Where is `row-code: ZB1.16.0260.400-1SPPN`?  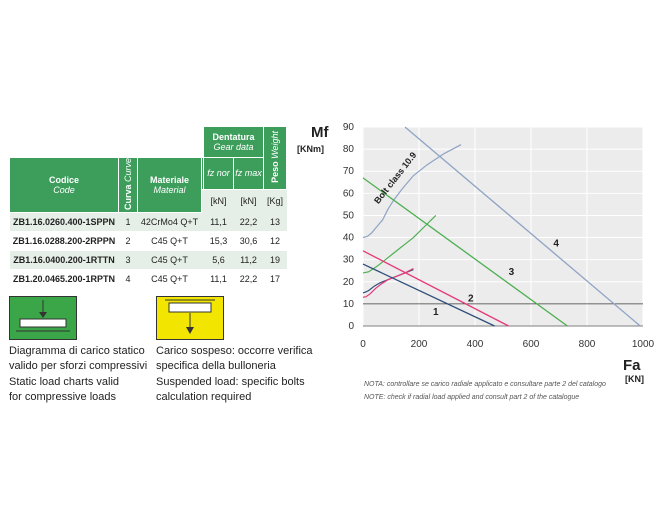
row-code: ZB1.16.0260.400-1SPPN is located at coordinates (64, 222).